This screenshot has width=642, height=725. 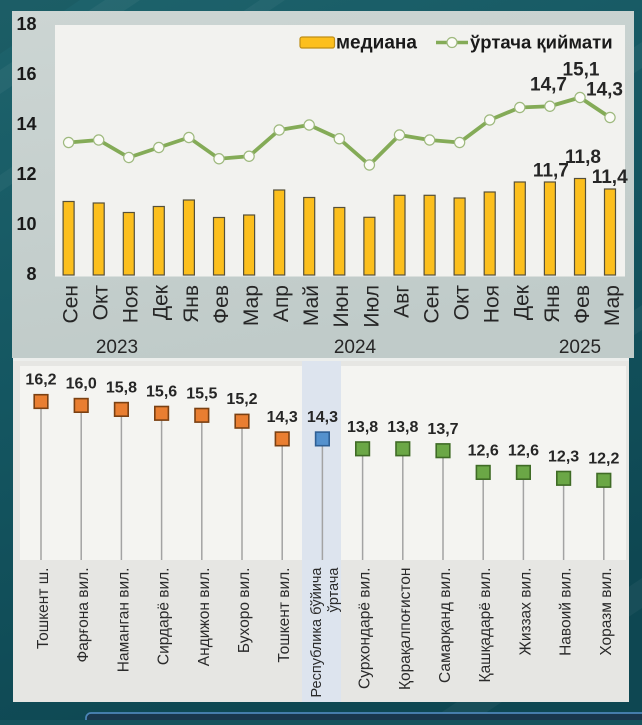 I want to click on svg-text: Сурхондарё вил., so click(x=365, y=628).